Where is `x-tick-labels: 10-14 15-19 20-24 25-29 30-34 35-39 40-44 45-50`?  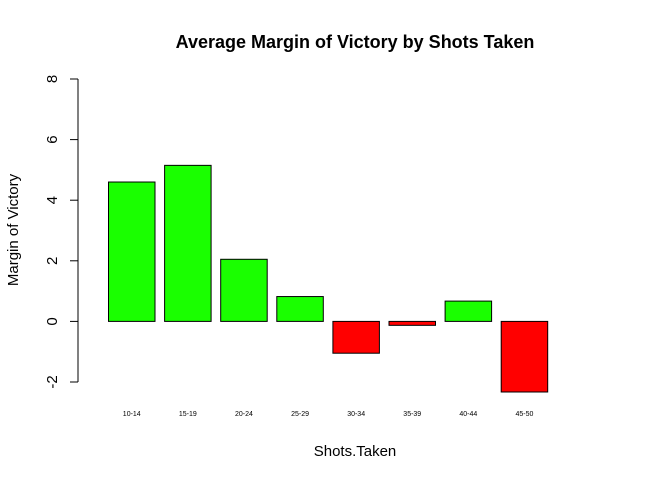
x-tick-labels: 10-14 15-19 20-24 25-29 30-34 35-39 40-44 45-50 is located at coordinates (328, 414).